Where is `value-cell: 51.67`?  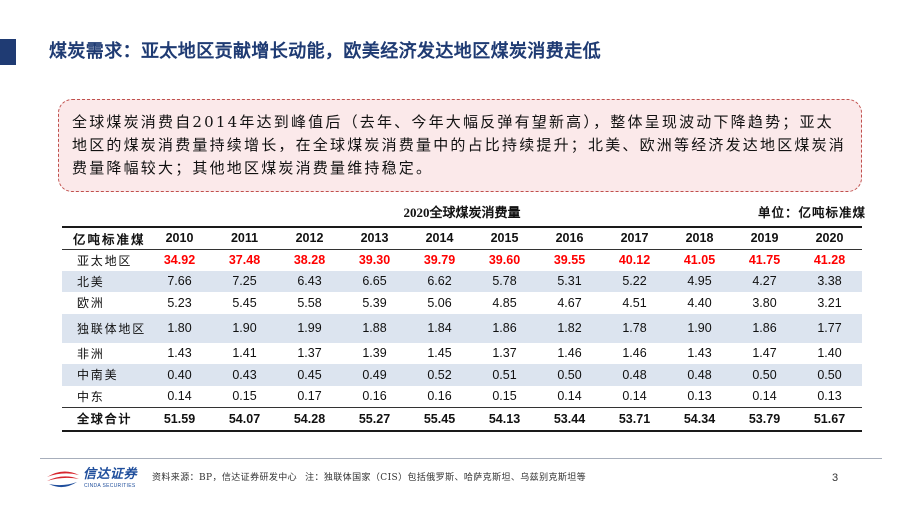
value-cell: 51.67 is located at coordinates (829, 418).